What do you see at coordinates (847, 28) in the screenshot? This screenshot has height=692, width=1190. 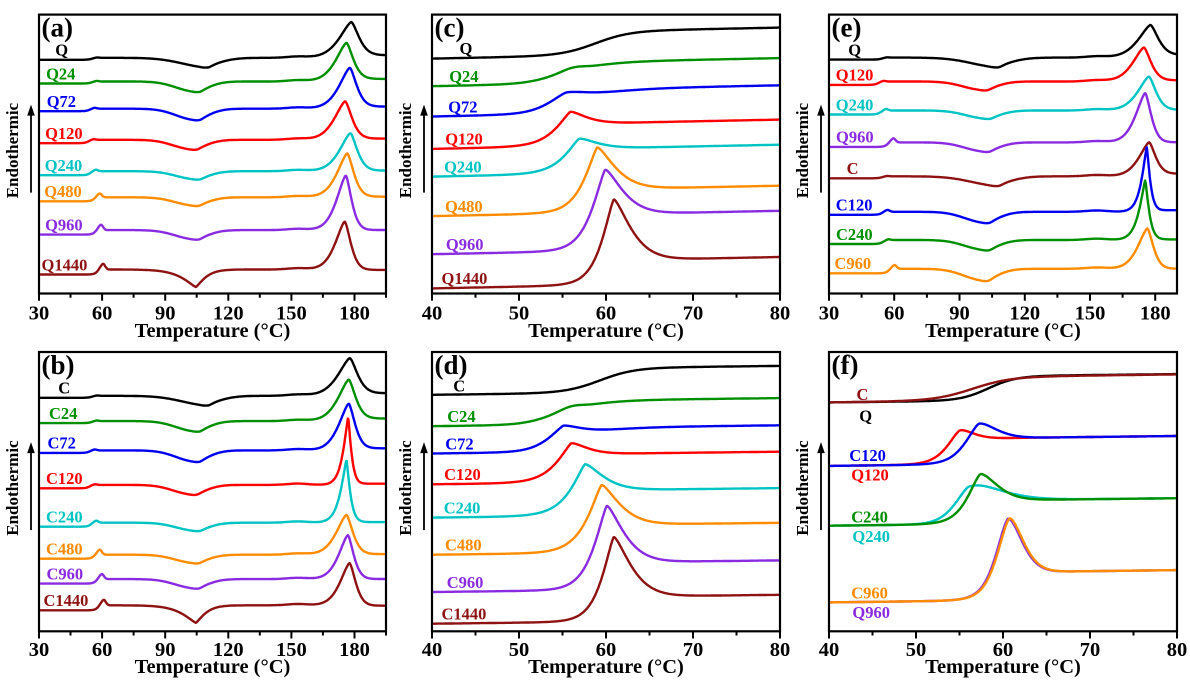 I see `svg-text: (e)` at bounding box center [847, 28].